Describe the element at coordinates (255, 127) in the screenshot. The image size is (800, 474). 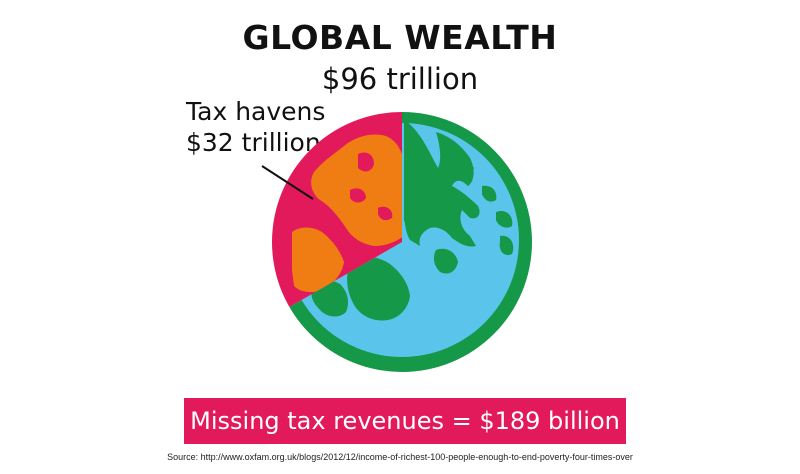
I see `tax-havens-callout: Tax havens $32 trillion` at that location.